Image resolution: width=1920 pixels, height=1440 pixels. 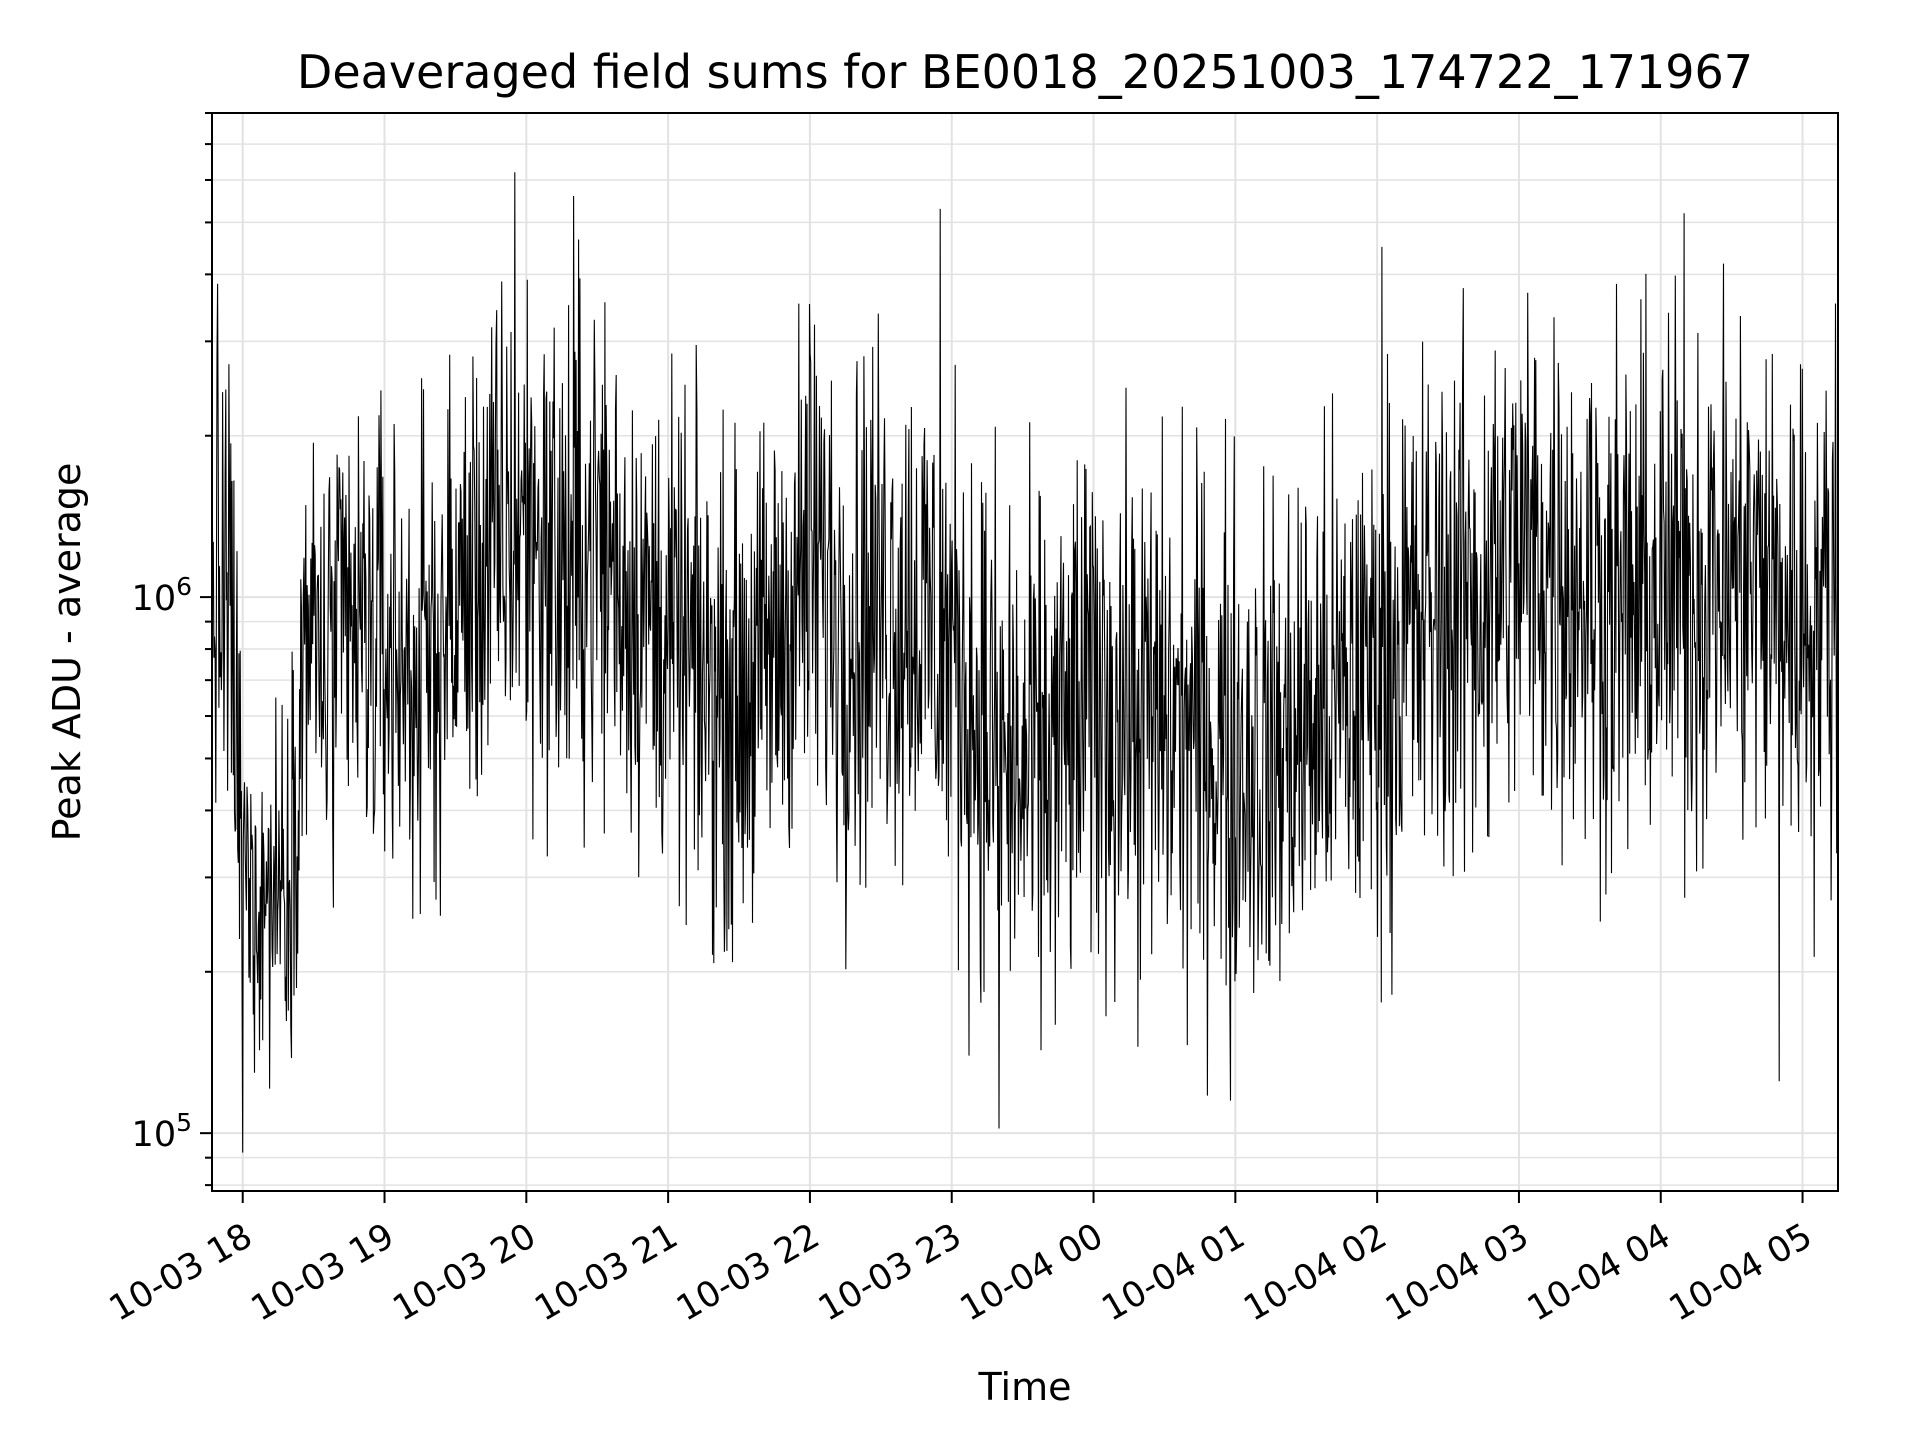 I want to click on y-axis-label: Peak ADU - average, so click(x=67, y=652).